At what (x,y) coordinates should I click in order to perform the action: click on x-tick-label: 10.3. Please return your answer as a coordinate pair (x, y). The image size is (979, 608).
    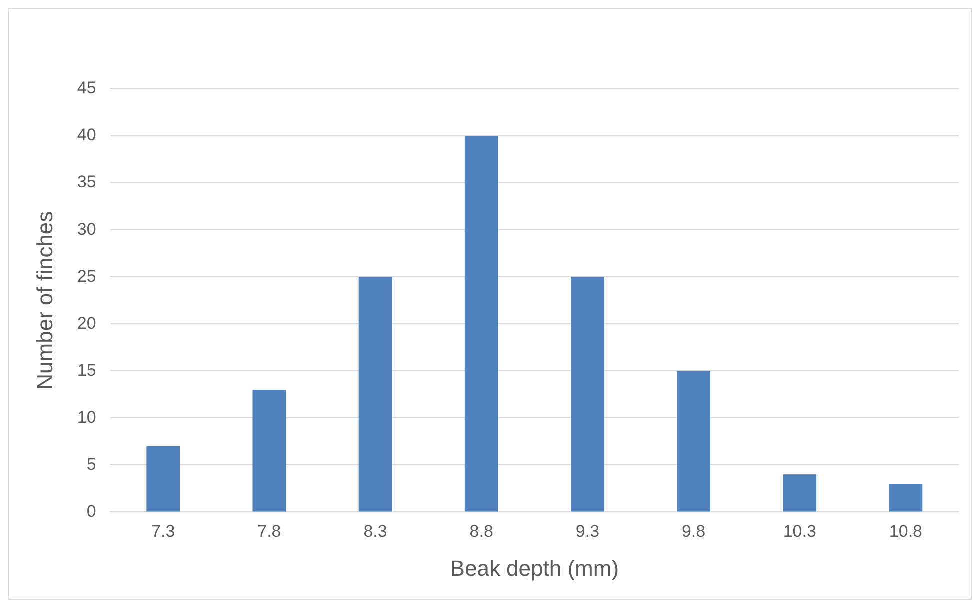
    Looking at the image, I should click on (799, 532).